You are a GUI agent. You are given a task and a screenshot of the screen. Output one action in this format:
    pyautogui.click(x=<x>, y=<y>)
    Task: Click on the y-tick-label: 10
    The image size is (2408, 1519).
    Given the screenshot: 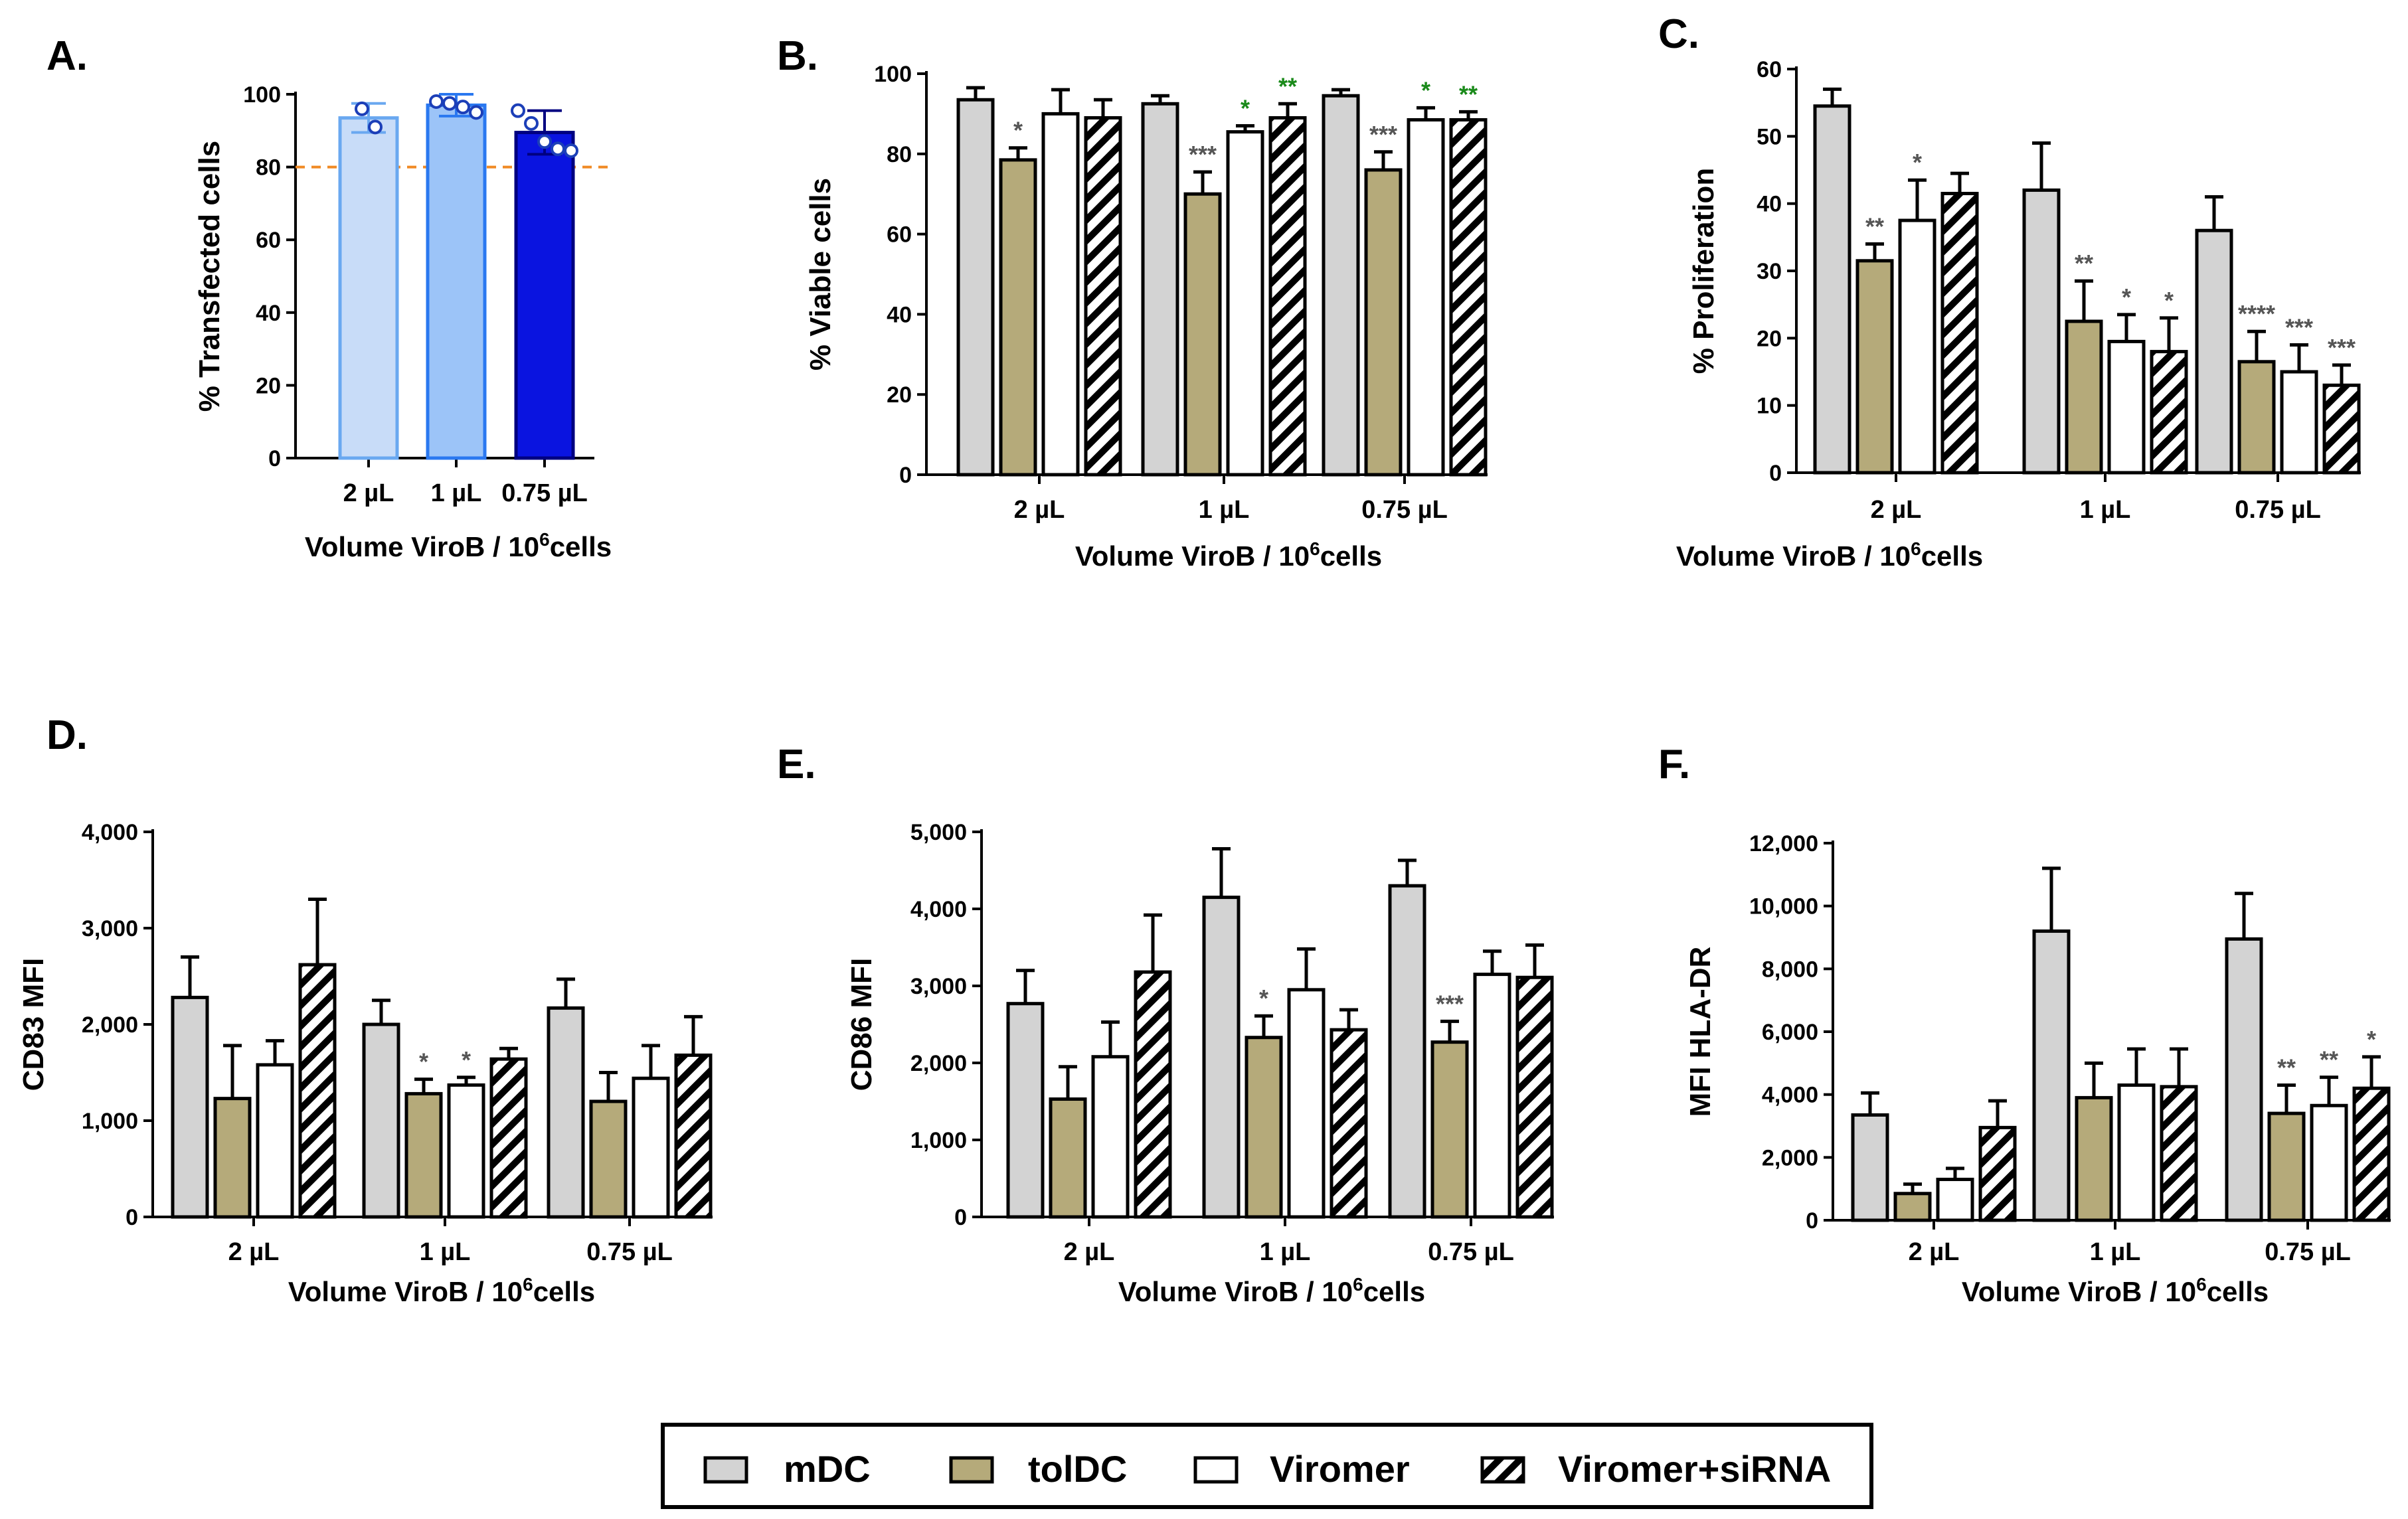 What is the action you would take?
    pyautogui.click(x=1770, y=406)
    